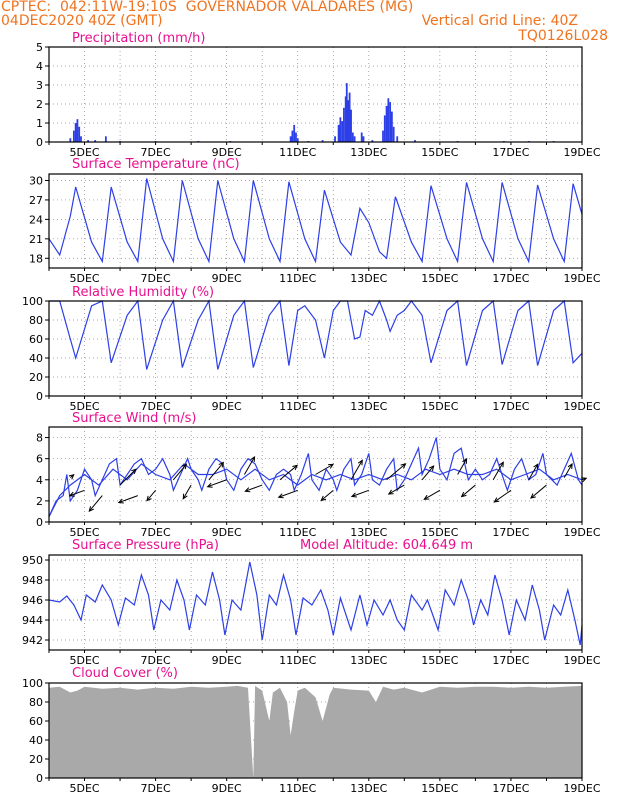 The height and width of the screenshot is (800, 618). I want to click on y-tick-label: 80, so click(36, 320).